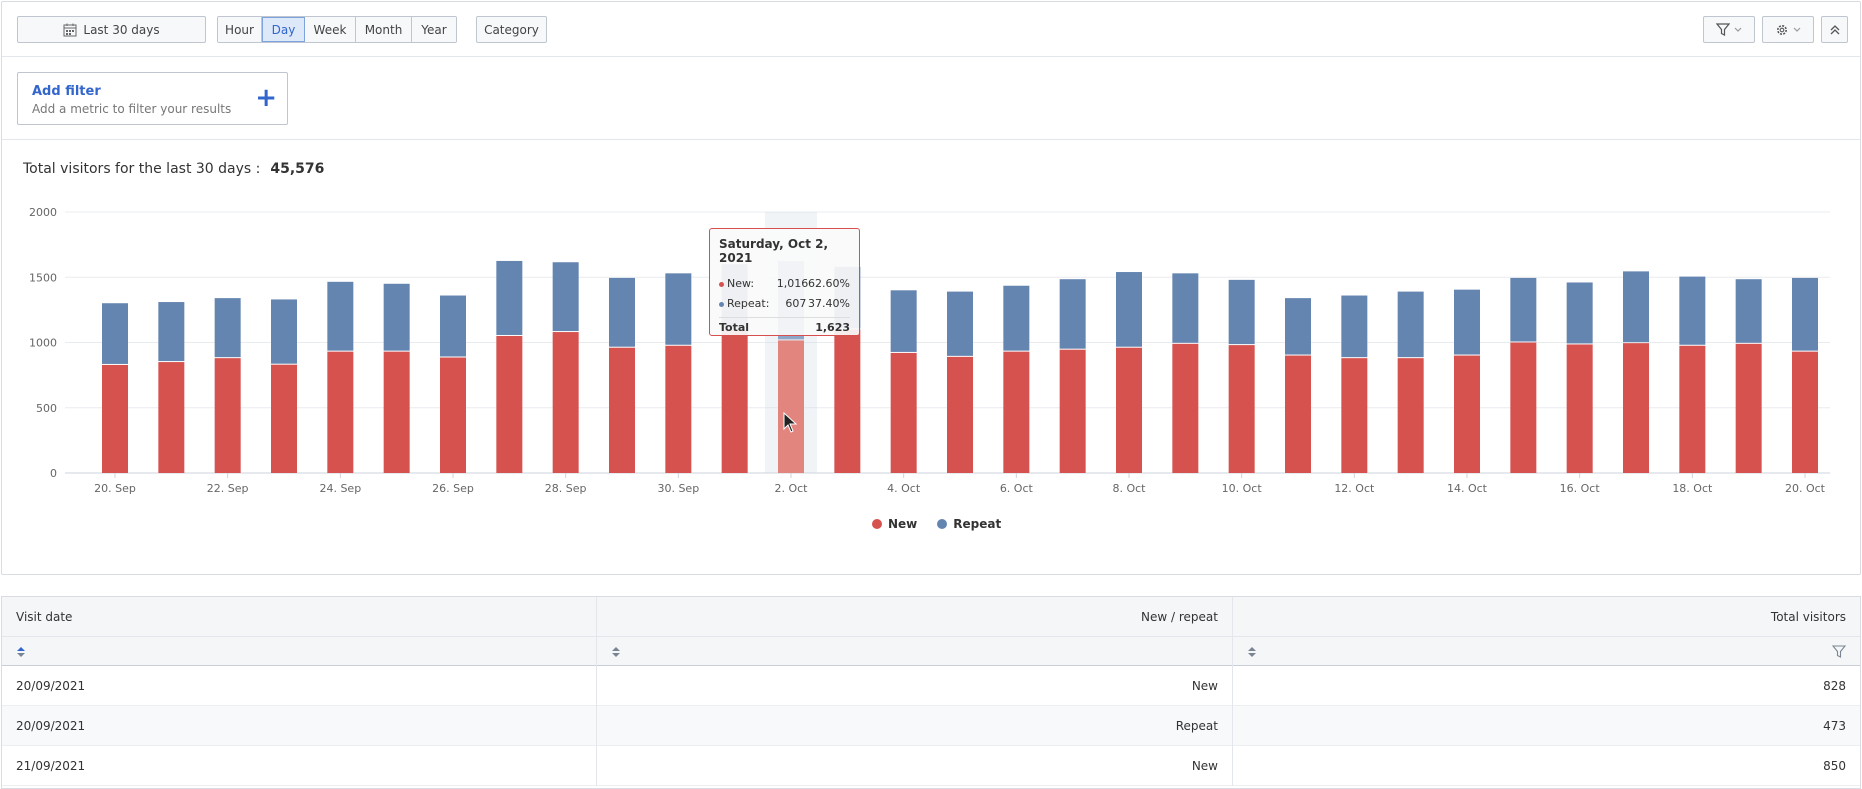 Image resolution: width=1862 pixels, height=789 pixels. Describe the element at coordinates (43, 212) in the screenshot. I see `y-tick-label: 2000` at that location.